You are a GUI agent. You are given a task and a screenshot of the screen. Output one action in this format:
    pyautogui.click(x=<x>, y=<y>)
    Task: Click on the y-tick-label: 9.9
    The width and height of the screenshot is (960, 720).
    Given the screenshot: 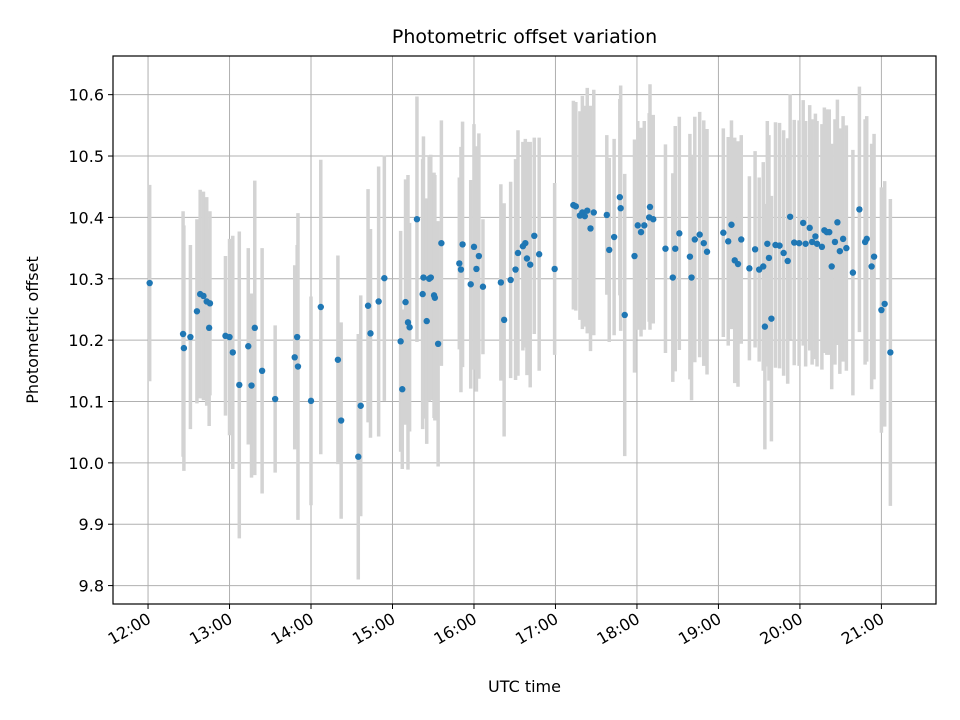 What is the action you would take?
    pyautogui.click(x=91, y=524)
    